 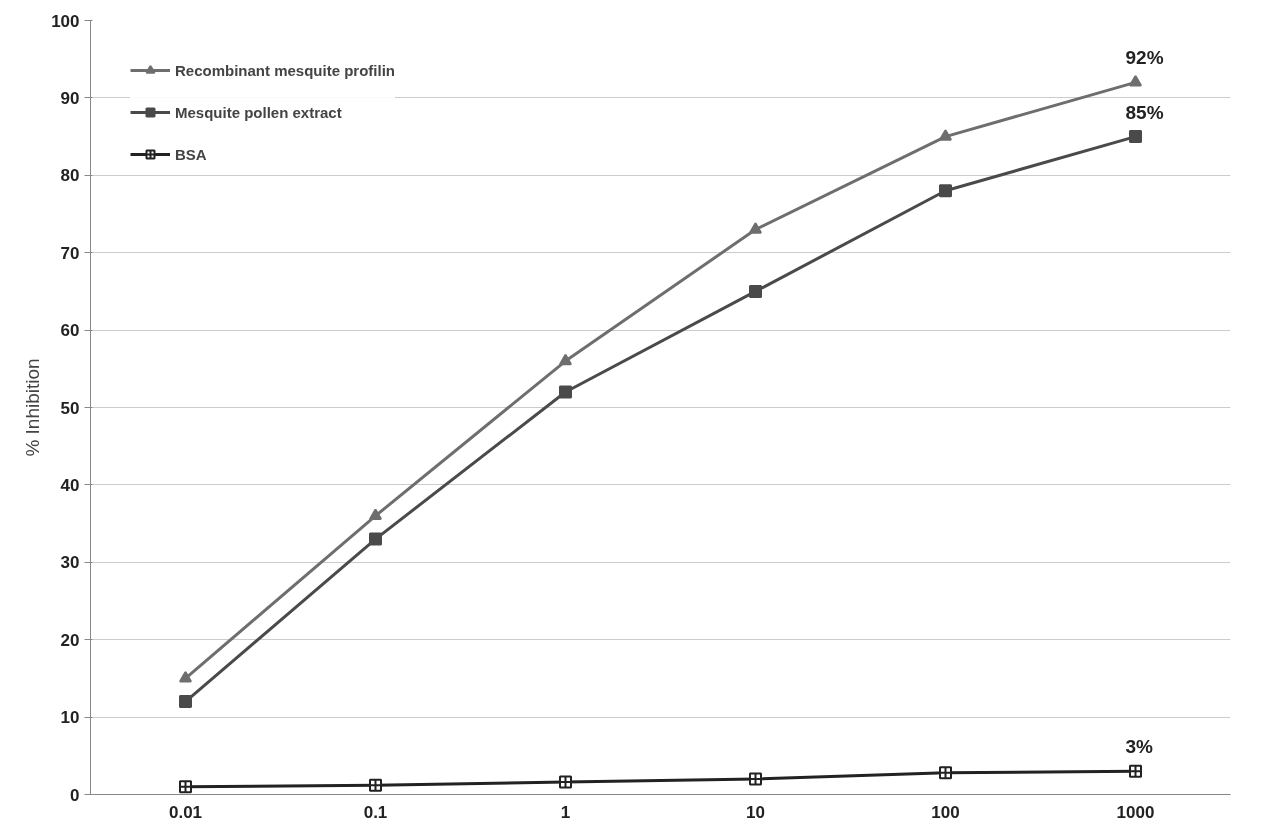 I want to click on y-tick-label: 10, so click(x=70, y=718).